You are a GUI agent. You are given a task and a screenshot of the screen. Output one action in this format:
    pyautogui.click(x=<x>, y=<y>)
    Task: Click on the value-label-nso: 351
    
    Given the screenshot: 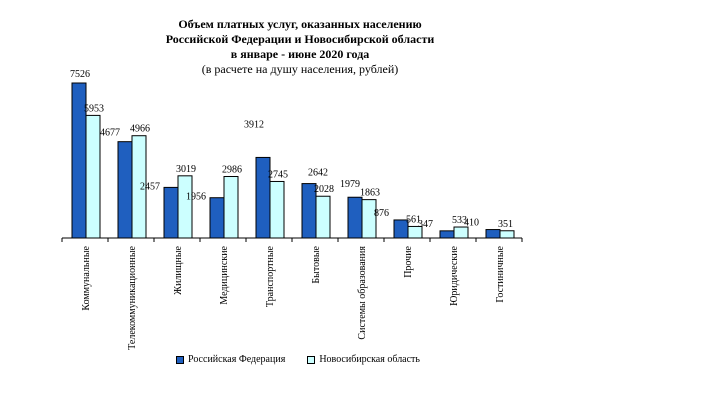 What is the action you would take?
    pyautogui.click(x=505, y=224)
    